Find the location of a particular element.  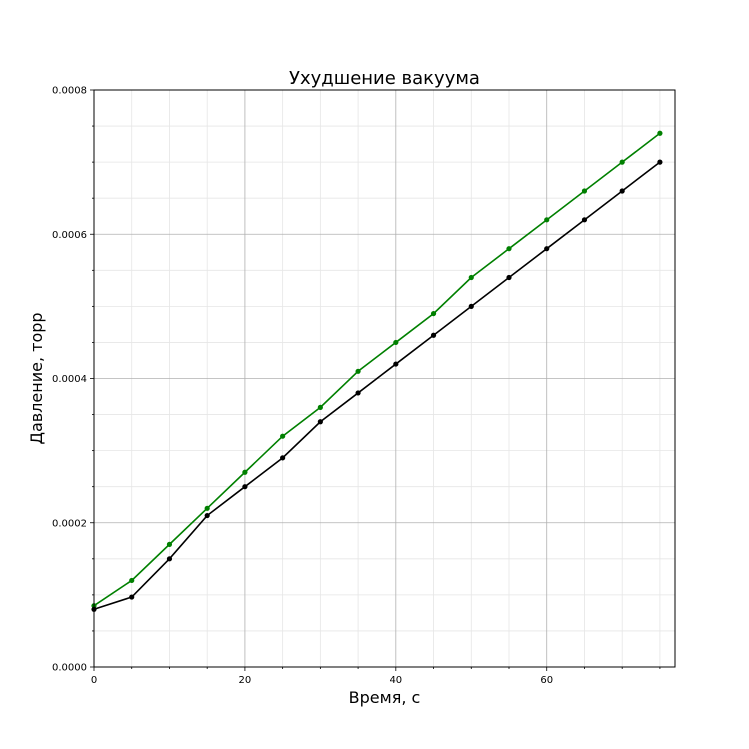

y-tick-label: 0.0002 is located at coordinates (69, 523).